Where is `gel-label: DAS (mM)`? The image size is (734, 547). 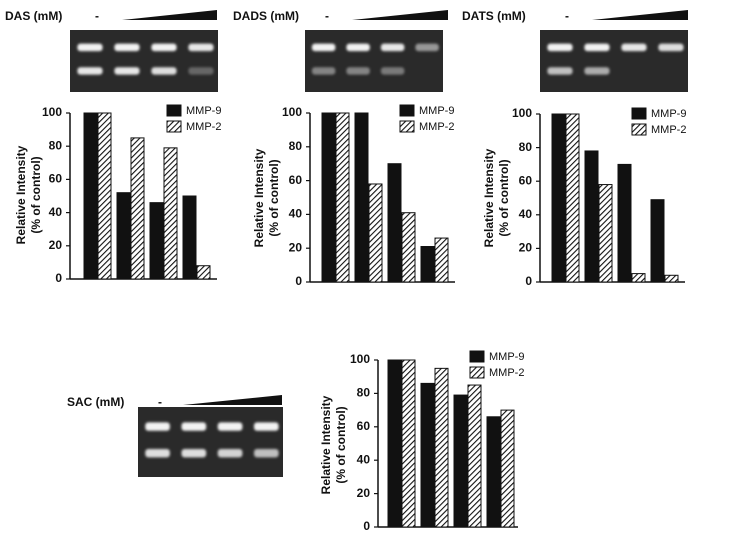 gel-label: DAS (mM) is located at coordinates (33, 16).